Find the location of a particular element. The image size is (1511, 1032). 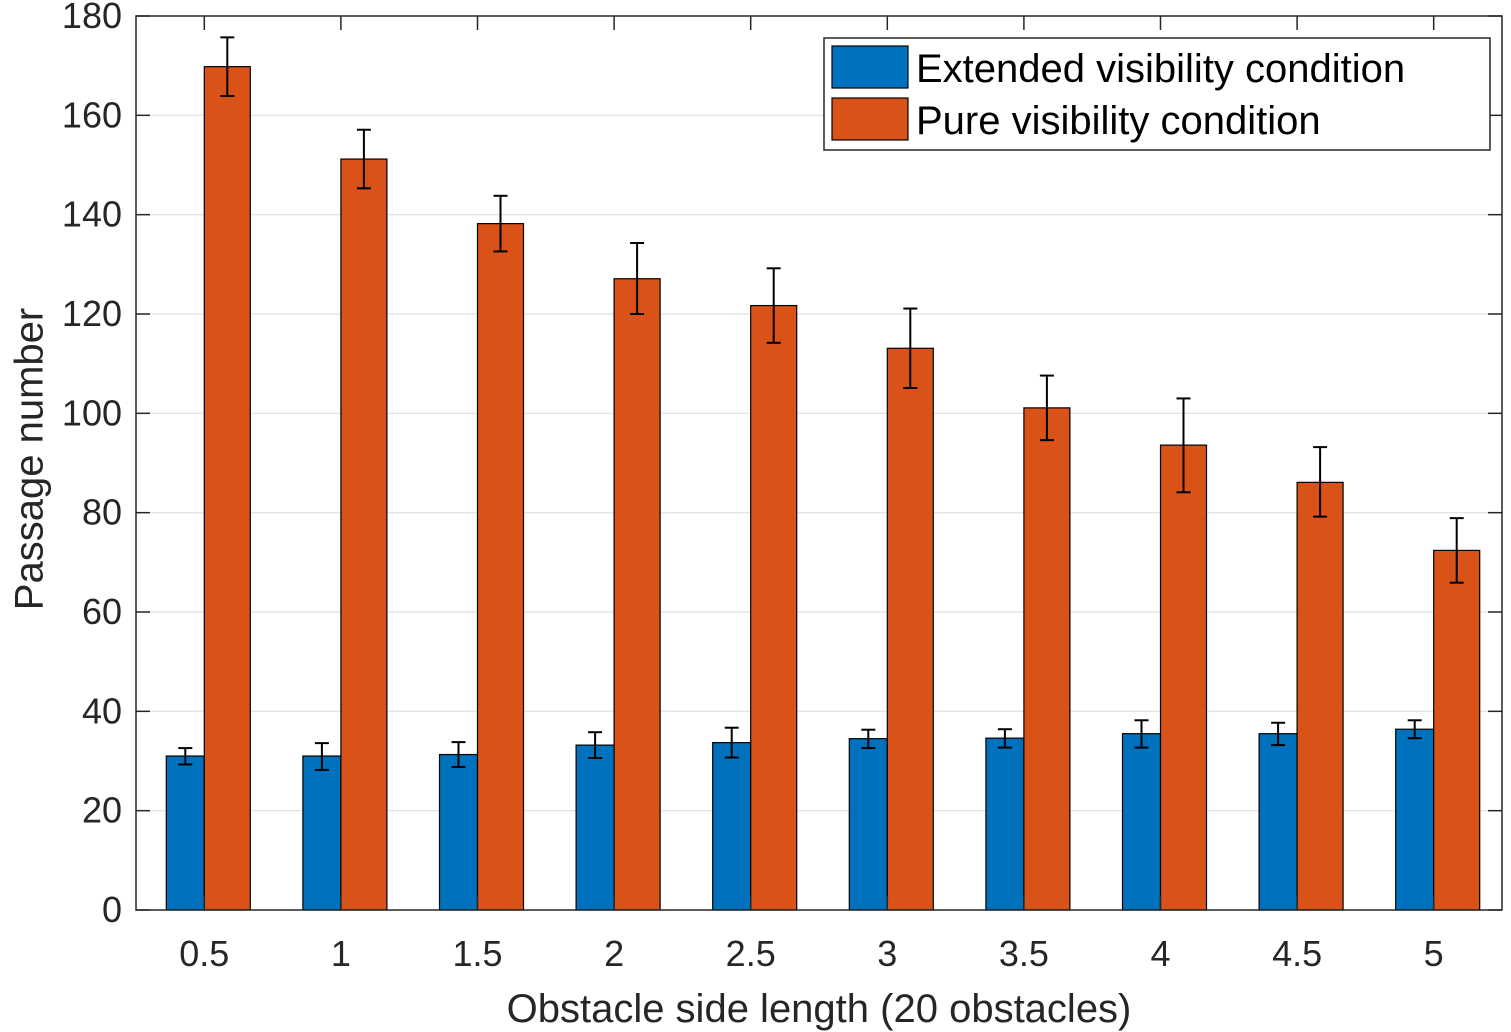

x-tick-label: 3 is located at coordinates (887, 953).